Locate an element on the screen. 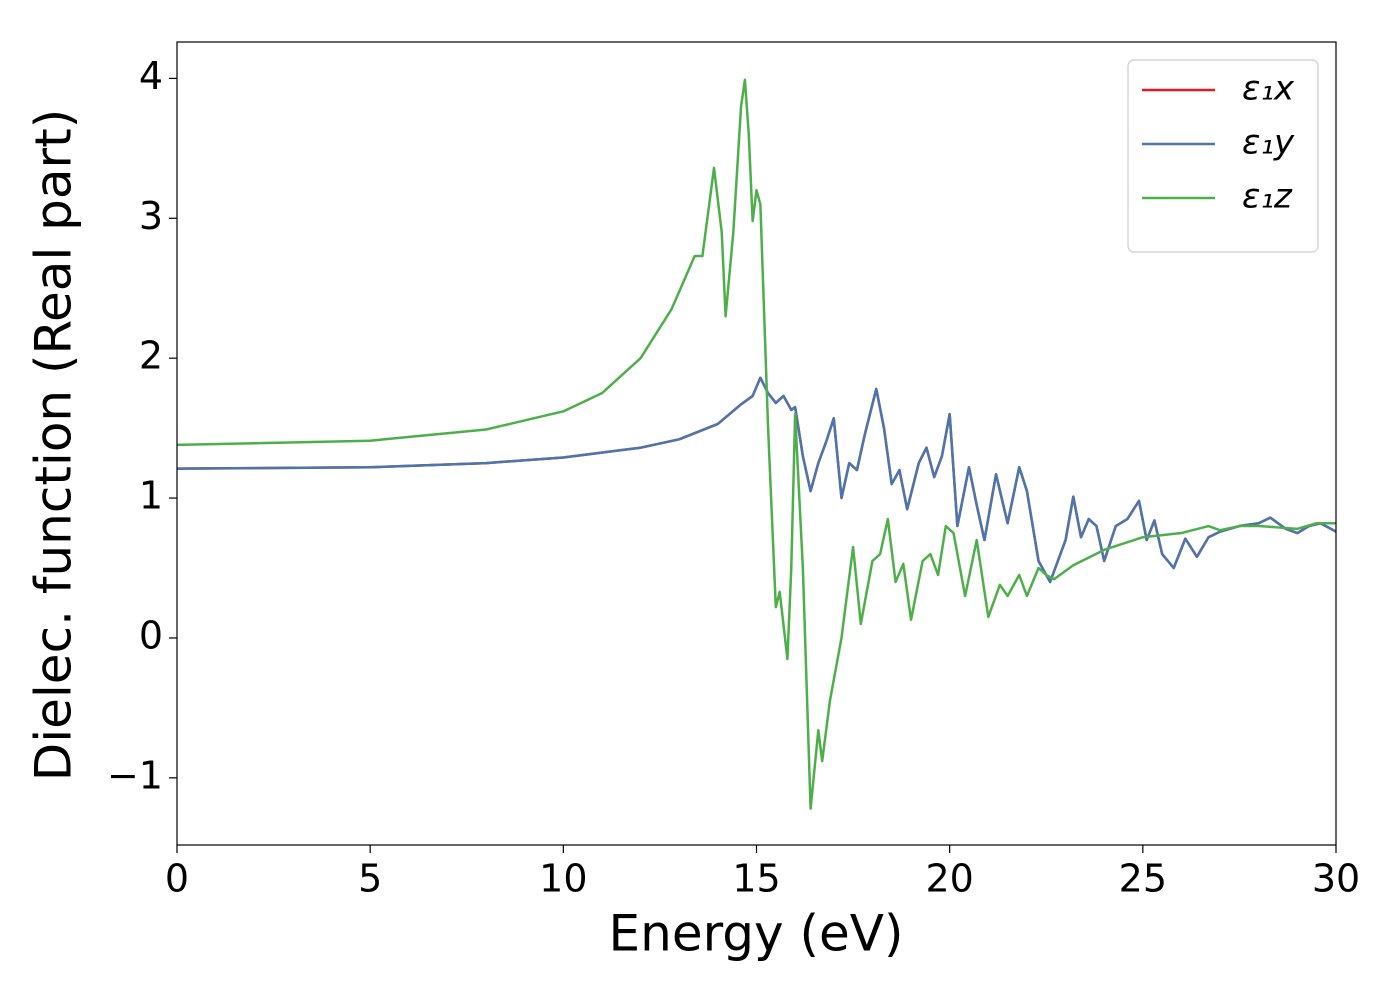  x-tick-label: 5 is located at coordinates (370, 879).